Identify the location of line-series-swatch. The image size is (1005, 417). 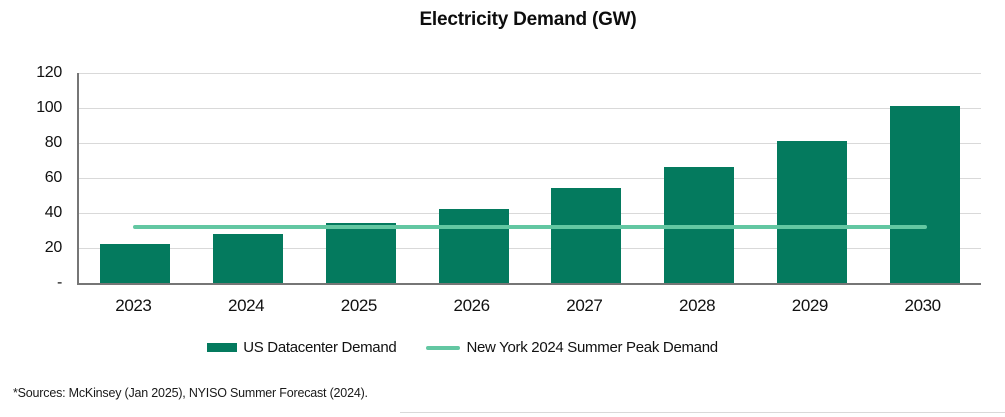
(443, 347).